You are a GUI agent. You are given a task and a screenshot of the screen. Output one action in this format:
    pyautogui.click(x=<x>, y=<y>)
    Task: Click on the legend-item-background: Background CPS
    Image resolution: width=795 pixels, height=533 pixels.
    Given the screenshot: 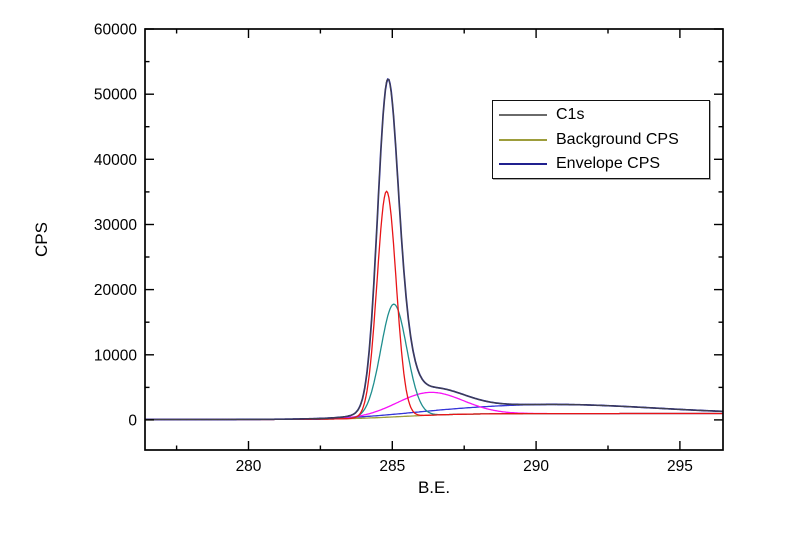 What is the action you would take?
    pyautogui.click(x=604, y=140)
    